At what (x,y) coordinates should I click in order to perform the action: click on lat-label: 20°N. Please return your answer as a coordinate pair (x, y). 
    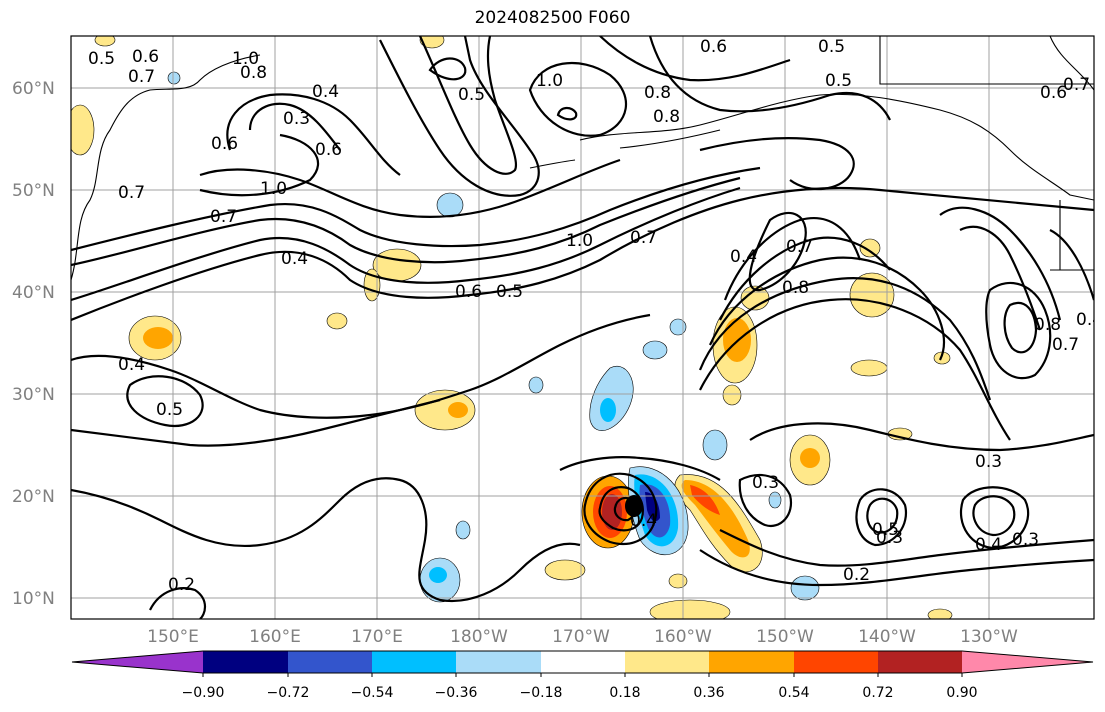
    Looking at the image, I should click on (33, 497).